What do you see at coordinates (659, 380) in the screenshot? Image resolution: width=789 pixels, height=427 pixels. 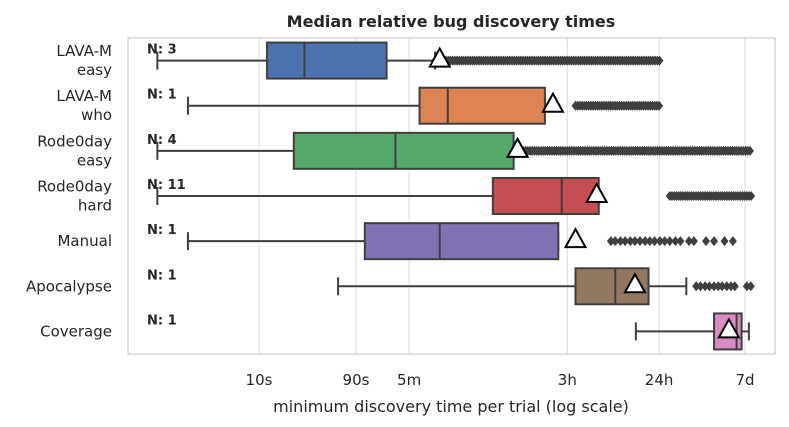 I see `x-tick-label: 24h` at bounding box center [659, 380].